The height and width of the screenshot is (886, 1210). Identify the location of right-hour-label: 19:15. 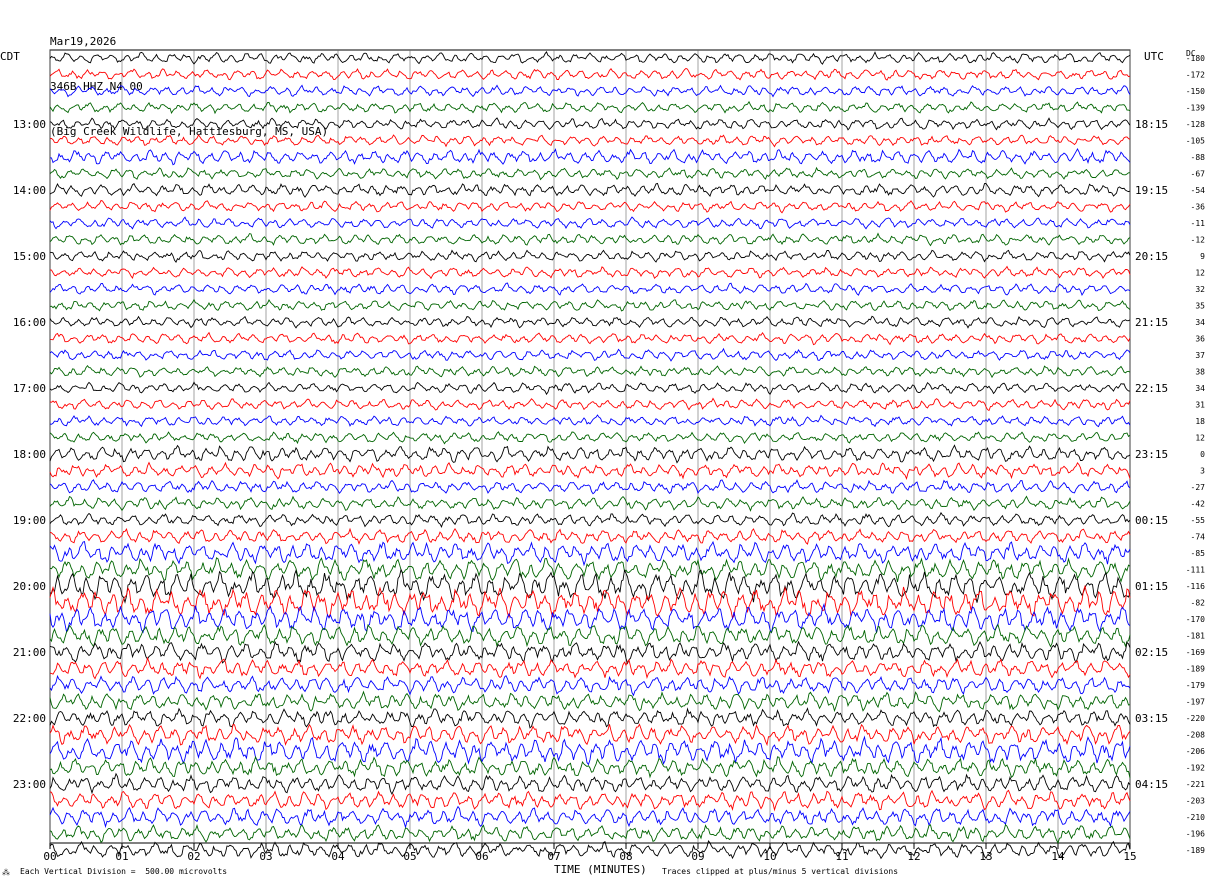
(1151, 190).